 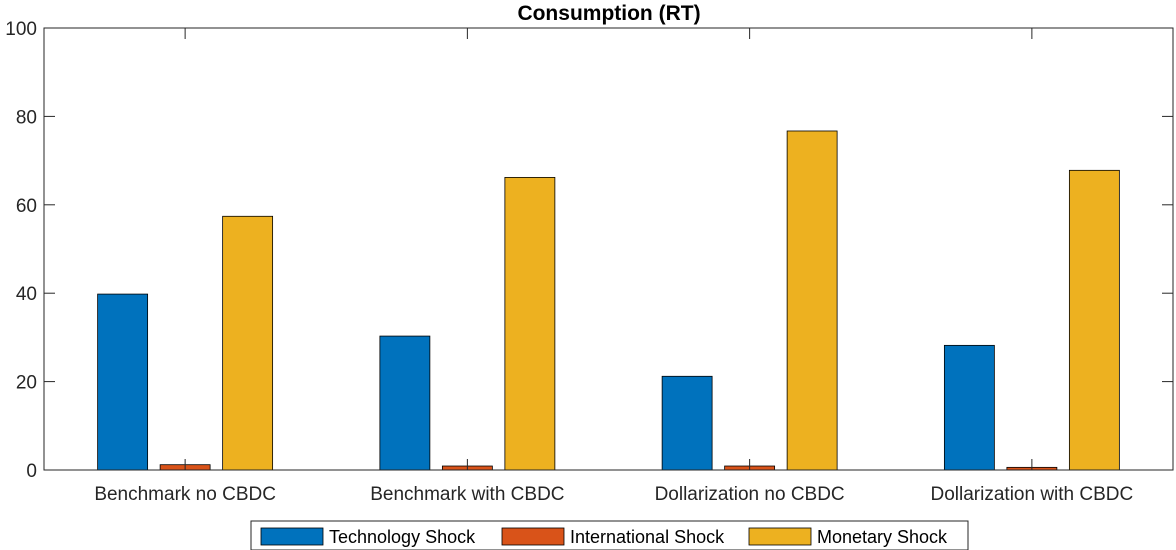 I want to click on x-category-label: Benchmark no CBDC, so click(x=185, y=494).